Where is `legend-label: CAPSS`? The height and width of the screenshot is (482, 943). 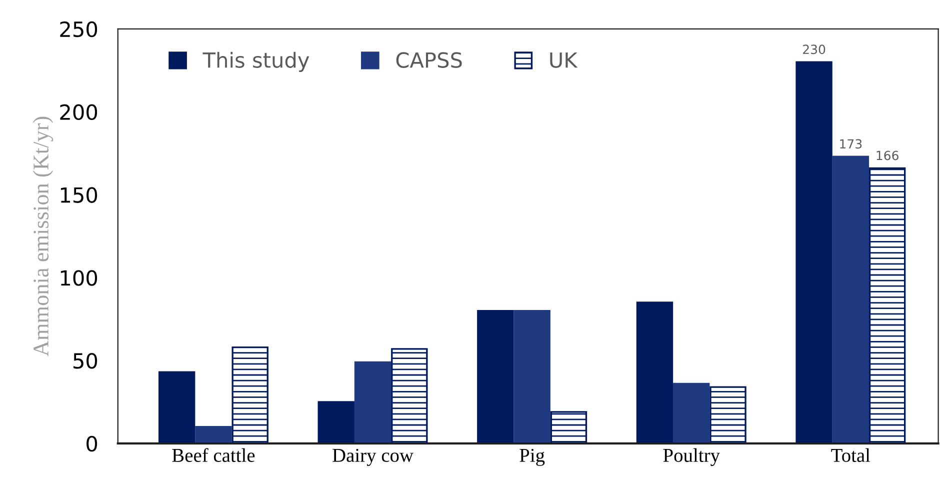
legend-label: CAPSS is located at coordinates (429, 60).